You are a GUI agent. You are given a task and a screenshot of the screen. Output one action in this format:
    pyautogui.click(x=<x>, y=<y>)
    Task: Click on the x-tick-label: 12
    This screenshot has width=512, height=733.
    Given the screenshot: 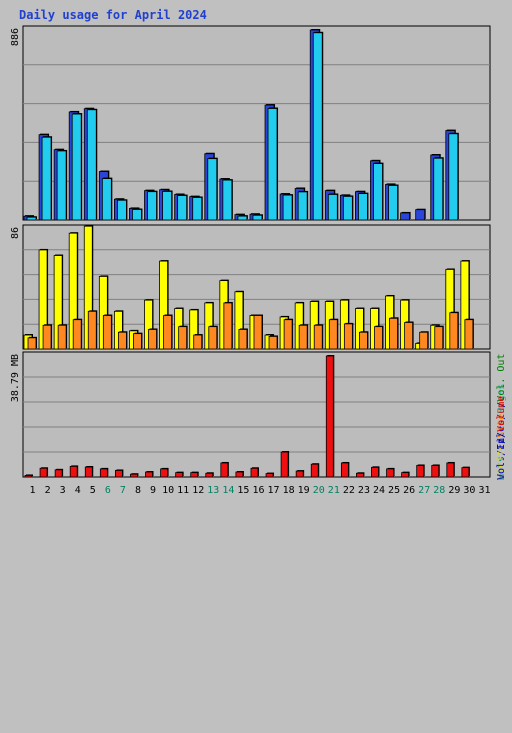 What is the action you would take?
    pyautogui.click(x=198, y=490)
    